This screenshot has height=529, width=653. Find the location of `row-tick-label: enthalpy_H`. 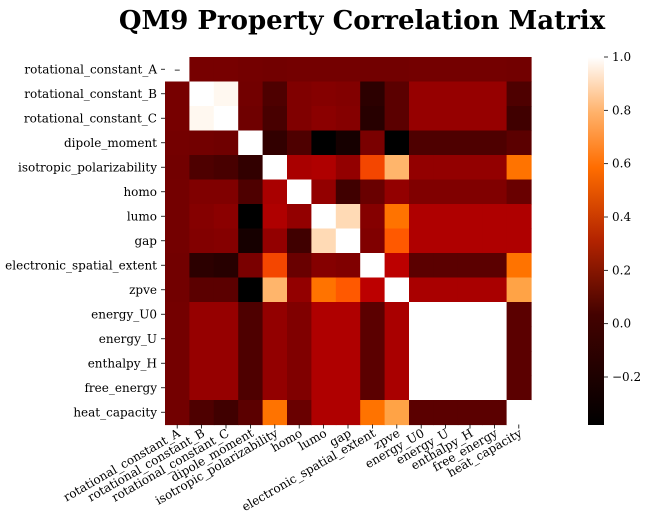

row-tick-label: enthalpy_H is located at coordinates (122, 363).